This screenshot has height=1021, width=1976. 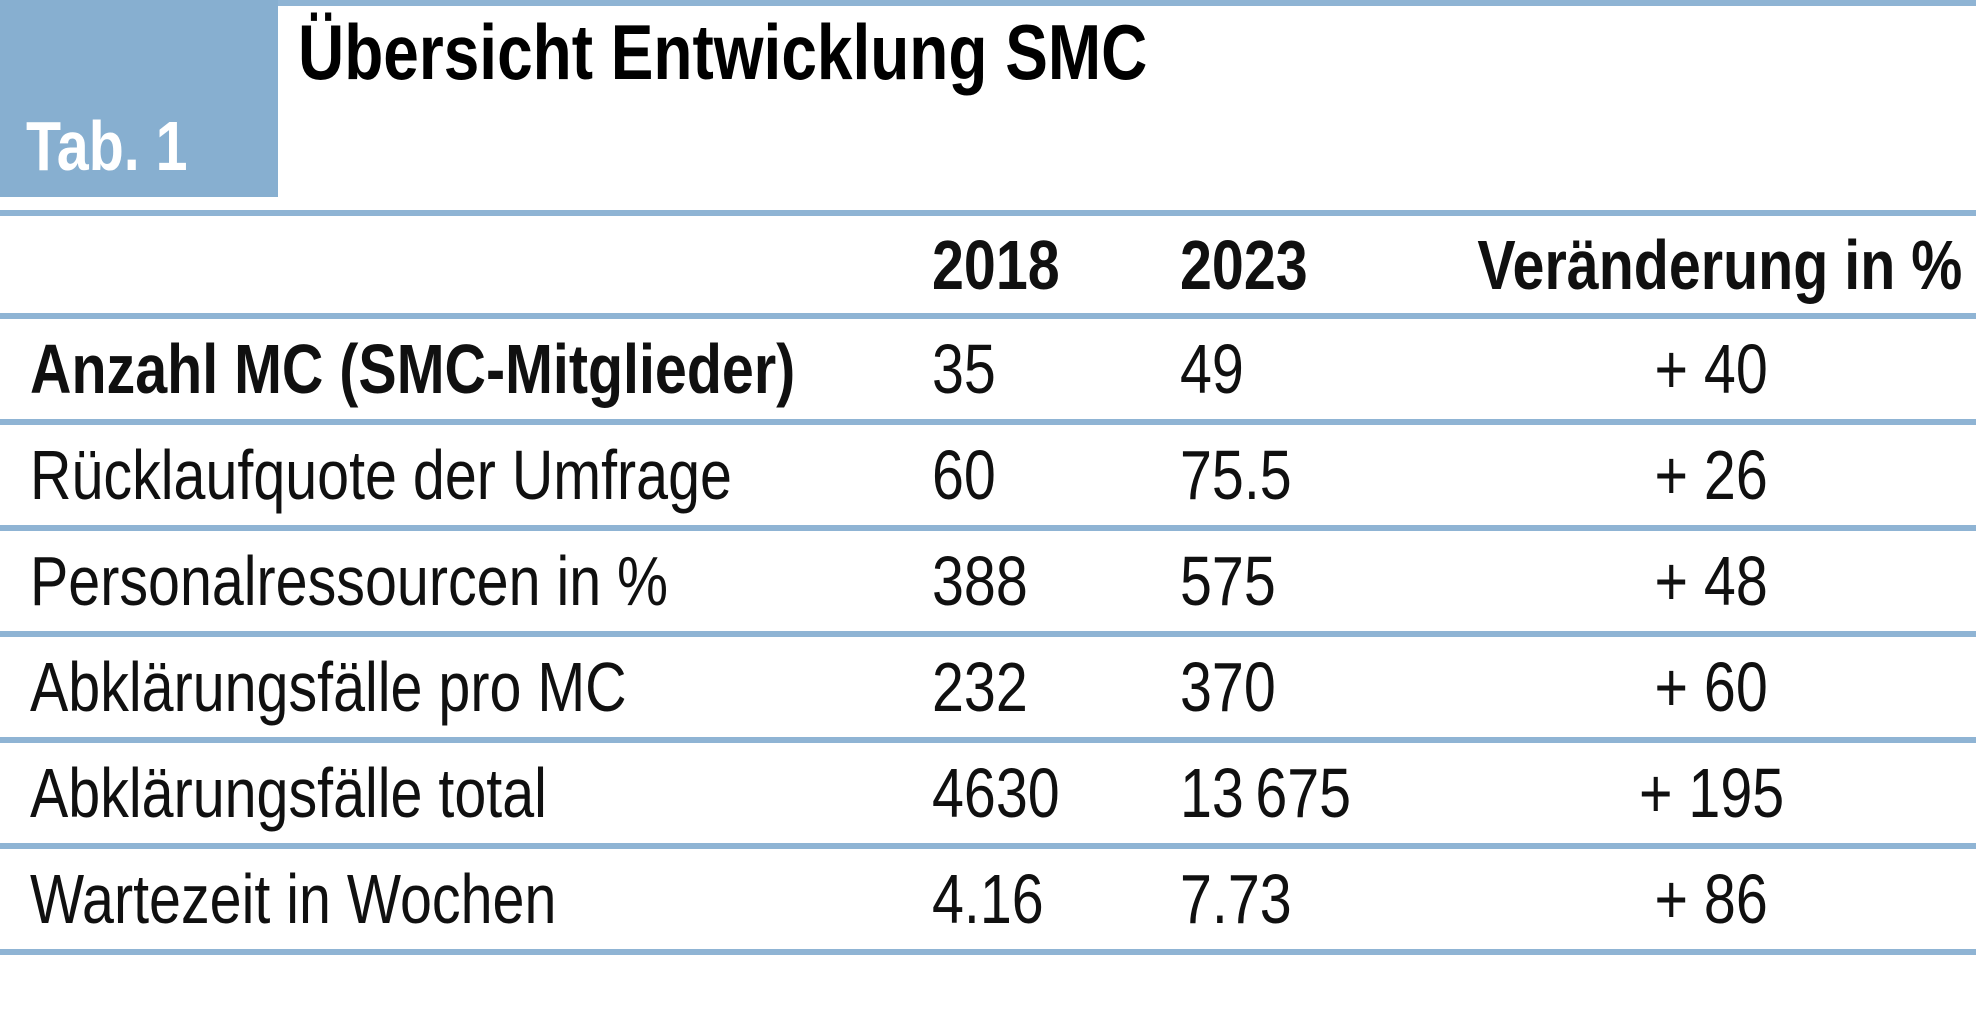 What do you see at coordinates (980, 581) in the screenshot?
I see `value-2018: 388` at bounding box center [980, 581].